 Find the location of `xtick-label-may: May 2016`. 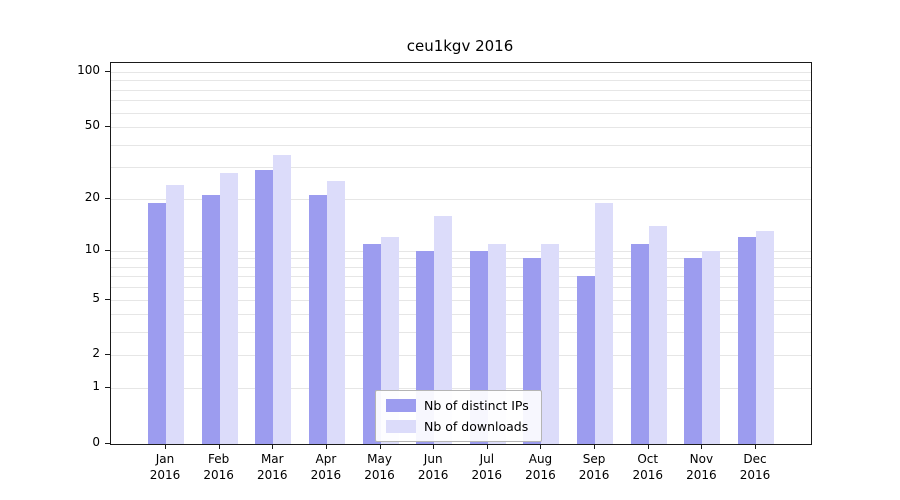

xtick-label-may: May 2016 is located at coordinates (379, 467).